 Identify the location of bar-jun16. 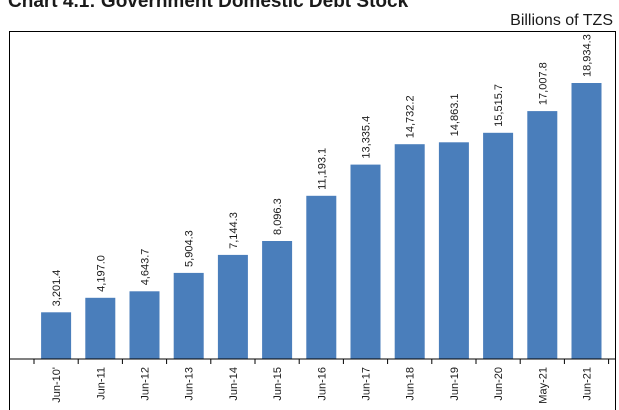
(321, 277).